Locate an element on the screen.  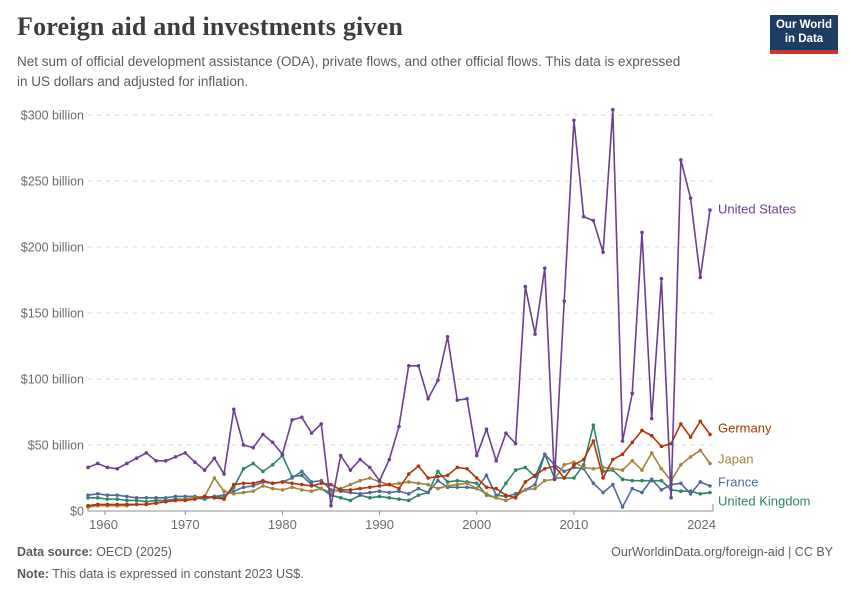
footer-link: OurWorldinData.org/foreign-aid | CC BY is located at coordinates (722, 552).